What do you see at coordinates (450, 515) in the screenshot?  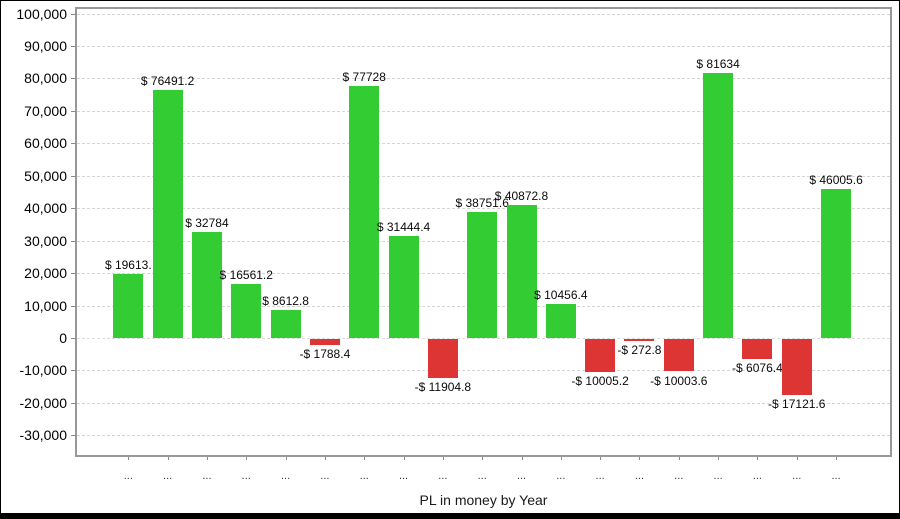 I see `window-bottom-edge` at bounding box center [450, 515].